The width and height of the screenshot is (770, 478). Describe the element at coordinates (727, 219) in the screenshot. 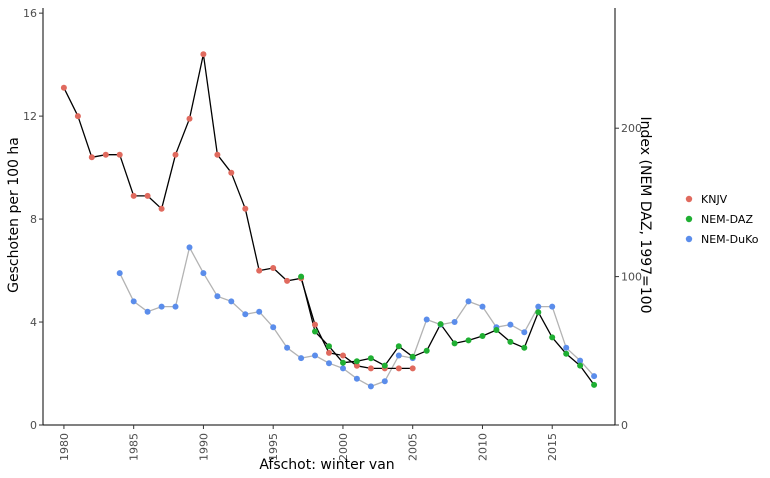

I see `legend-label: NEM-DAZ` at that location.